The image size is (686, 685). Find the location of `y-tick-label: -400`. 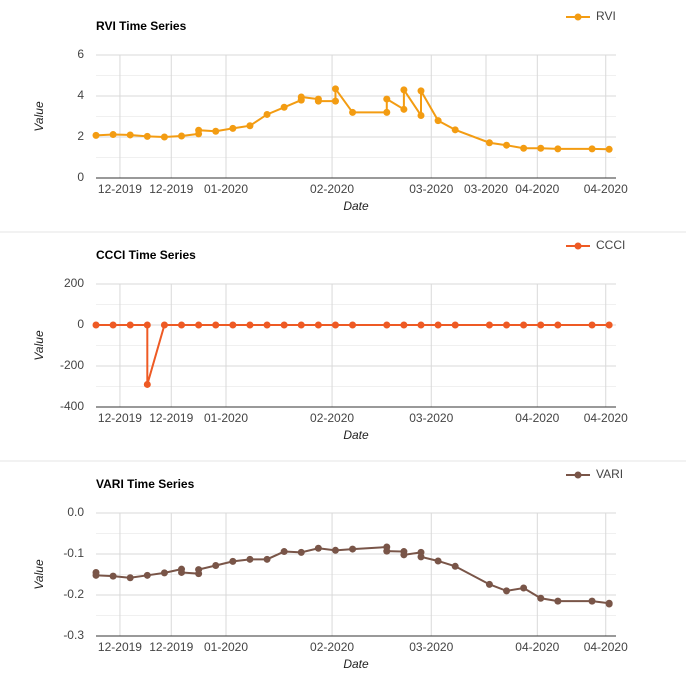

y-tick-label: -400 is located at coordinates (72, 406).